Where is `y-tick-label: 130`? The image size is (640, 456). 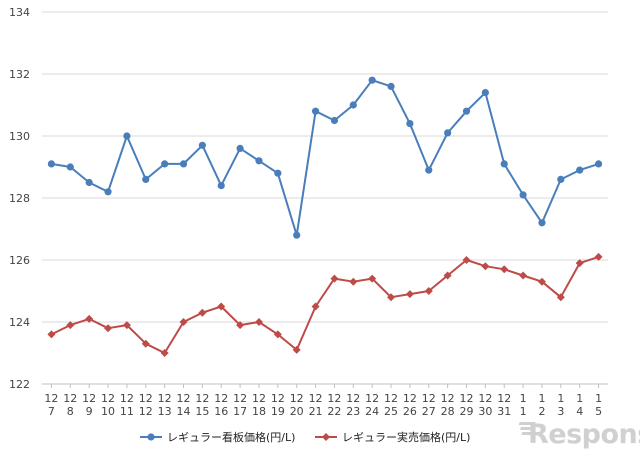 y-tick-label: 130 is located at coordinates (19, 136).